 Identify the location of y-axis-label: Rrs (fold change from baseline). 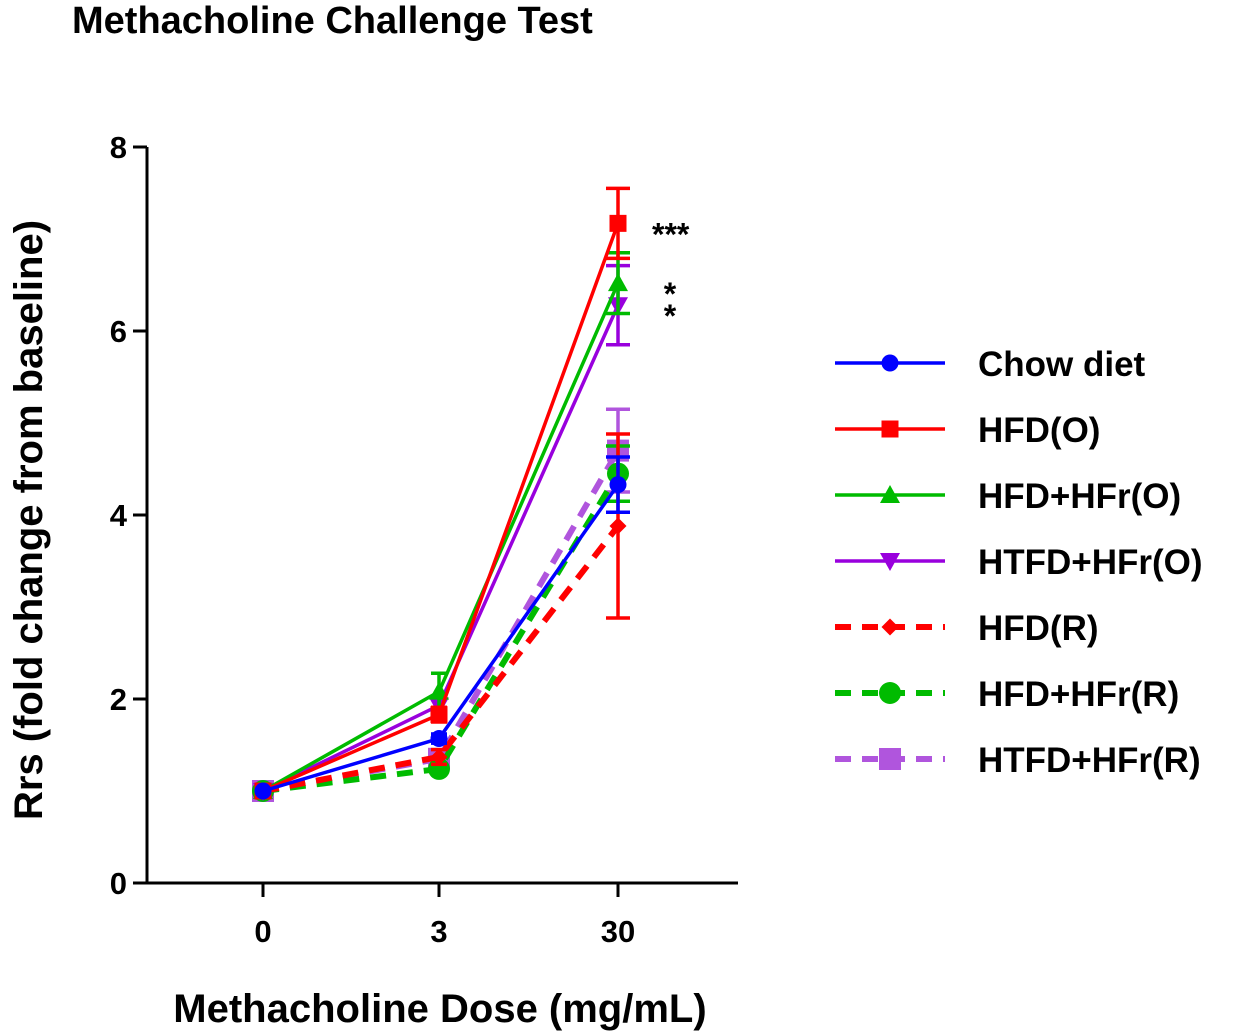
(29, 520).